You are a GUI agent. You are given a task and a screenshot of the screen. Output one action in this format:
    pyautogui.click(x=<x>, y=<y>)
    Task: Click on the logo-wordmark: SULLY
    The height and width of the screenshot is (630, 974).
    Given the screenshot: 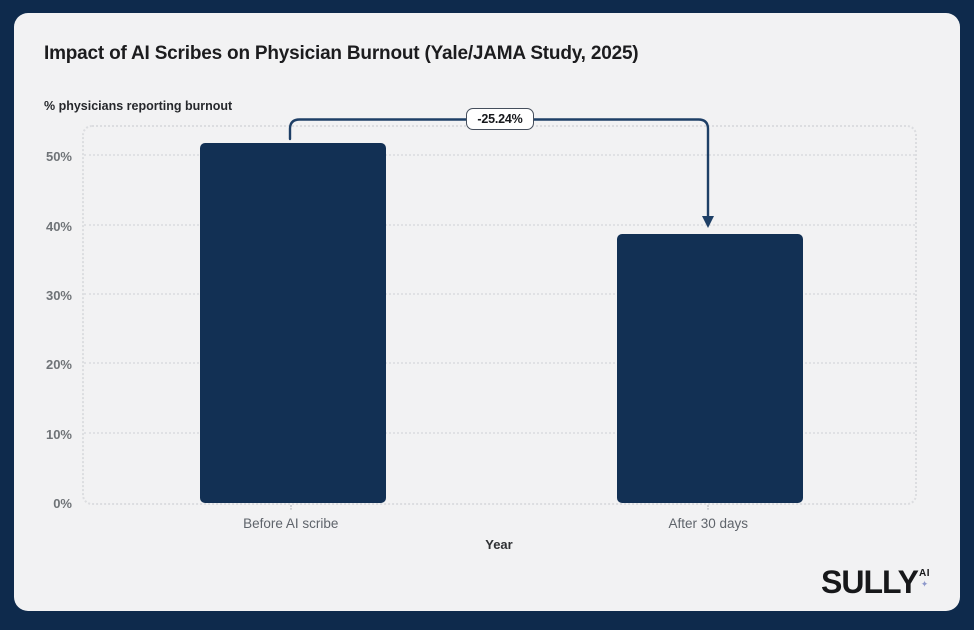 What is the action you would take?
    pyautogui.click(x=870, y=582)
    